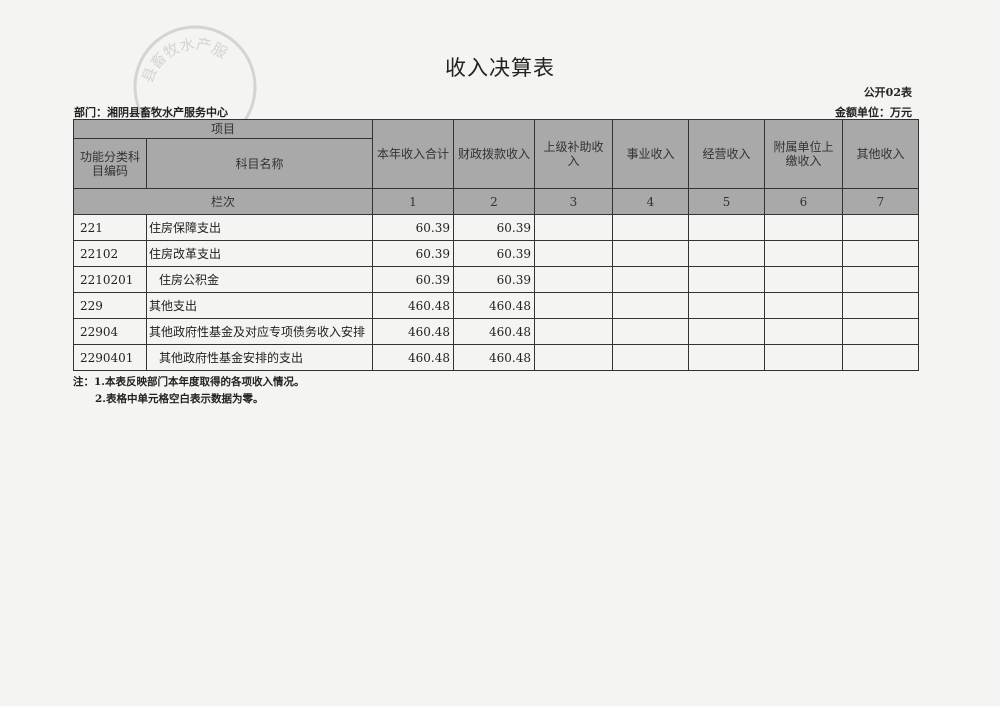 This screenshot has width=1000, height=706. I want to click on header-col-6: 附属单位上缴收入, so click(803, 154).